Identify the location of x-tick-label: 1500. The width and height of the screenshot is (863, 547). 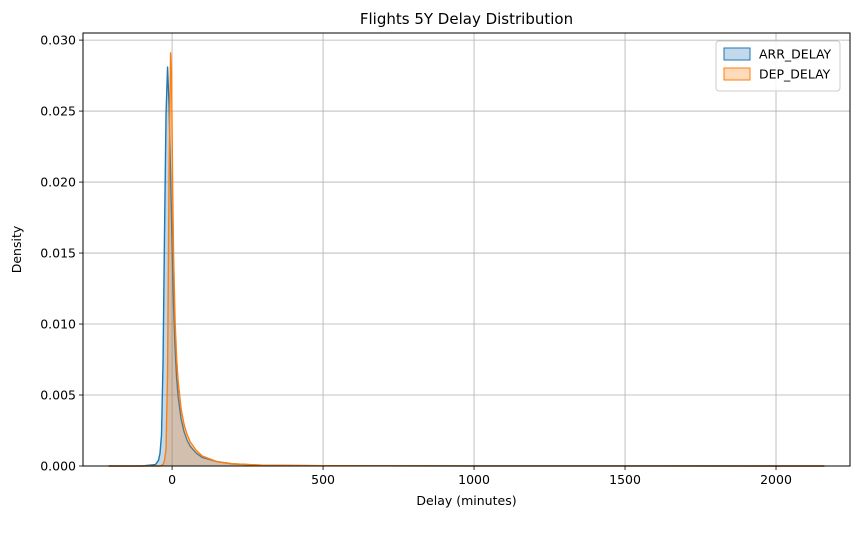
(625, 479).